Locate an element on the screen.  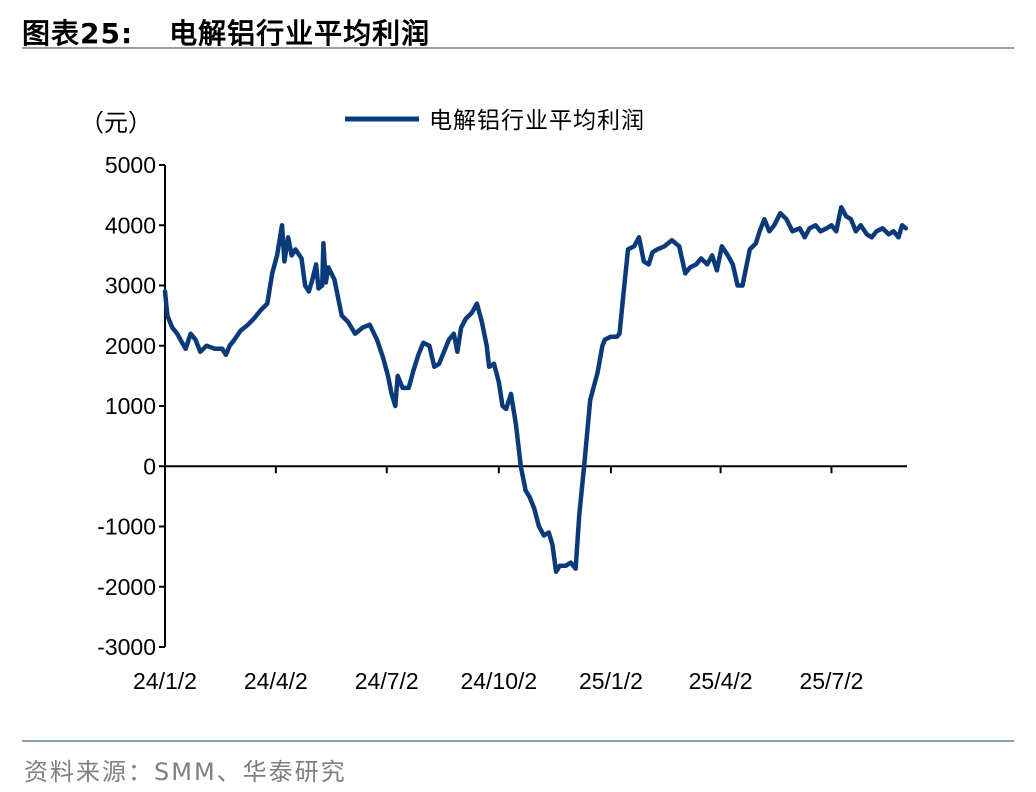
legend-label: 电解铝行业平均利润 is located at coordinates (537, 120).